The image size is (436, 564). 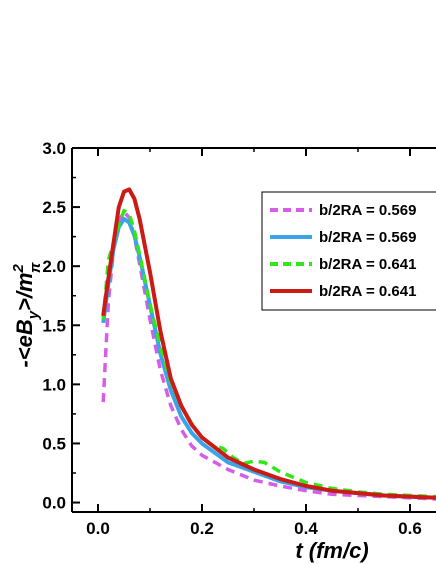 What do you see at coordinates (367, 291) in the screenshot?
I see `legend-label-4: b/2RA = 0.641` at bounding box center [367, 291].